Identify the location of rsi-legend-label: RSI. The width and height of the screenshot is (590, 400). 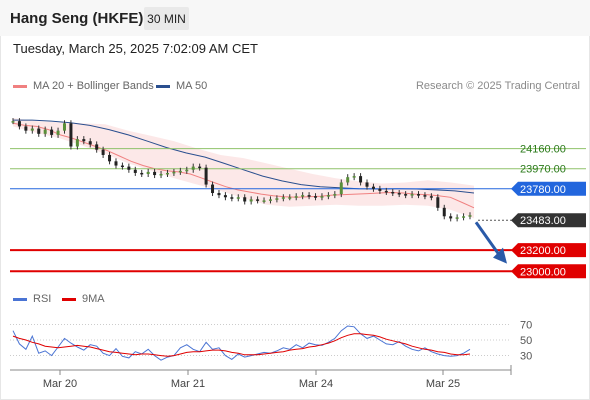
(42, 299).